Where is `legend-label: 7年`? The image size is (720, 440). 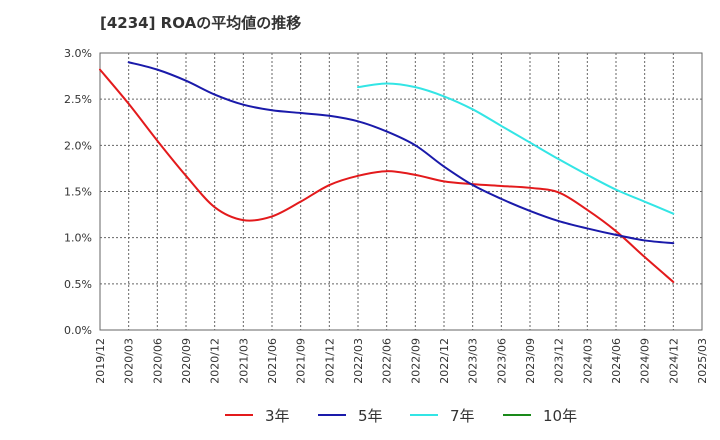 legend-label: 7年 is located at coordinates (462, 415).